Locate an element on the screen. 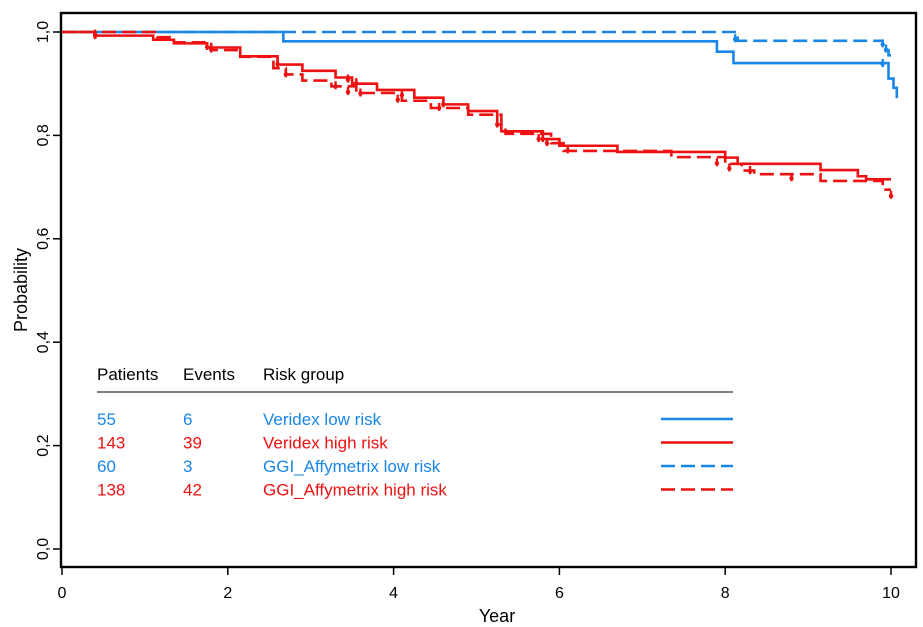 The width and height of the screenshot is (923, 627). x-tick-label: 10 is located at coordinates (891, 593).